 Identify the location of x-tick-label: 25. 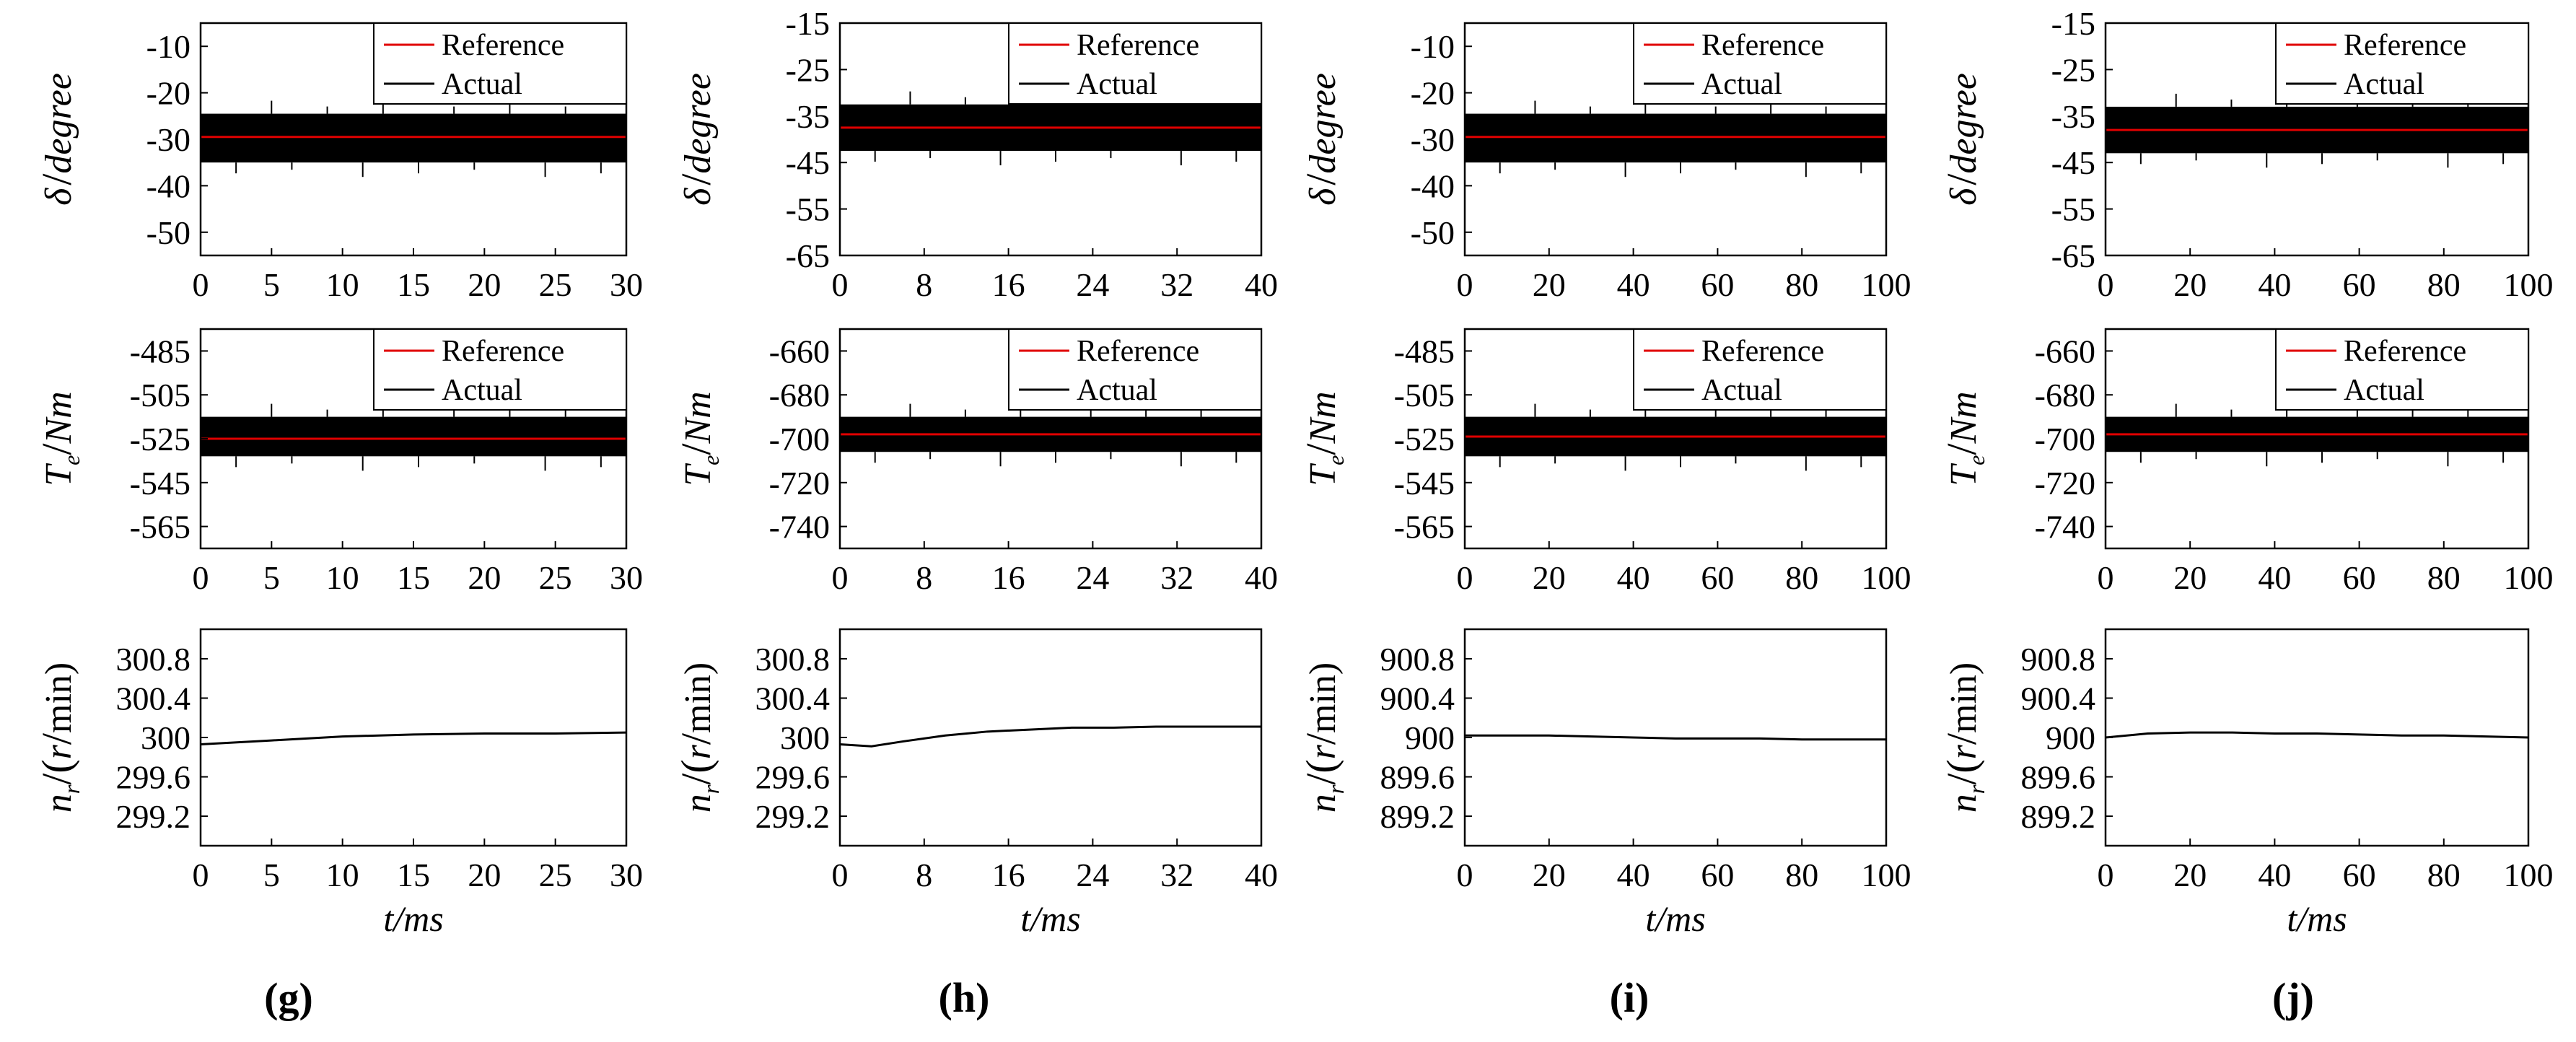
(555, 577).